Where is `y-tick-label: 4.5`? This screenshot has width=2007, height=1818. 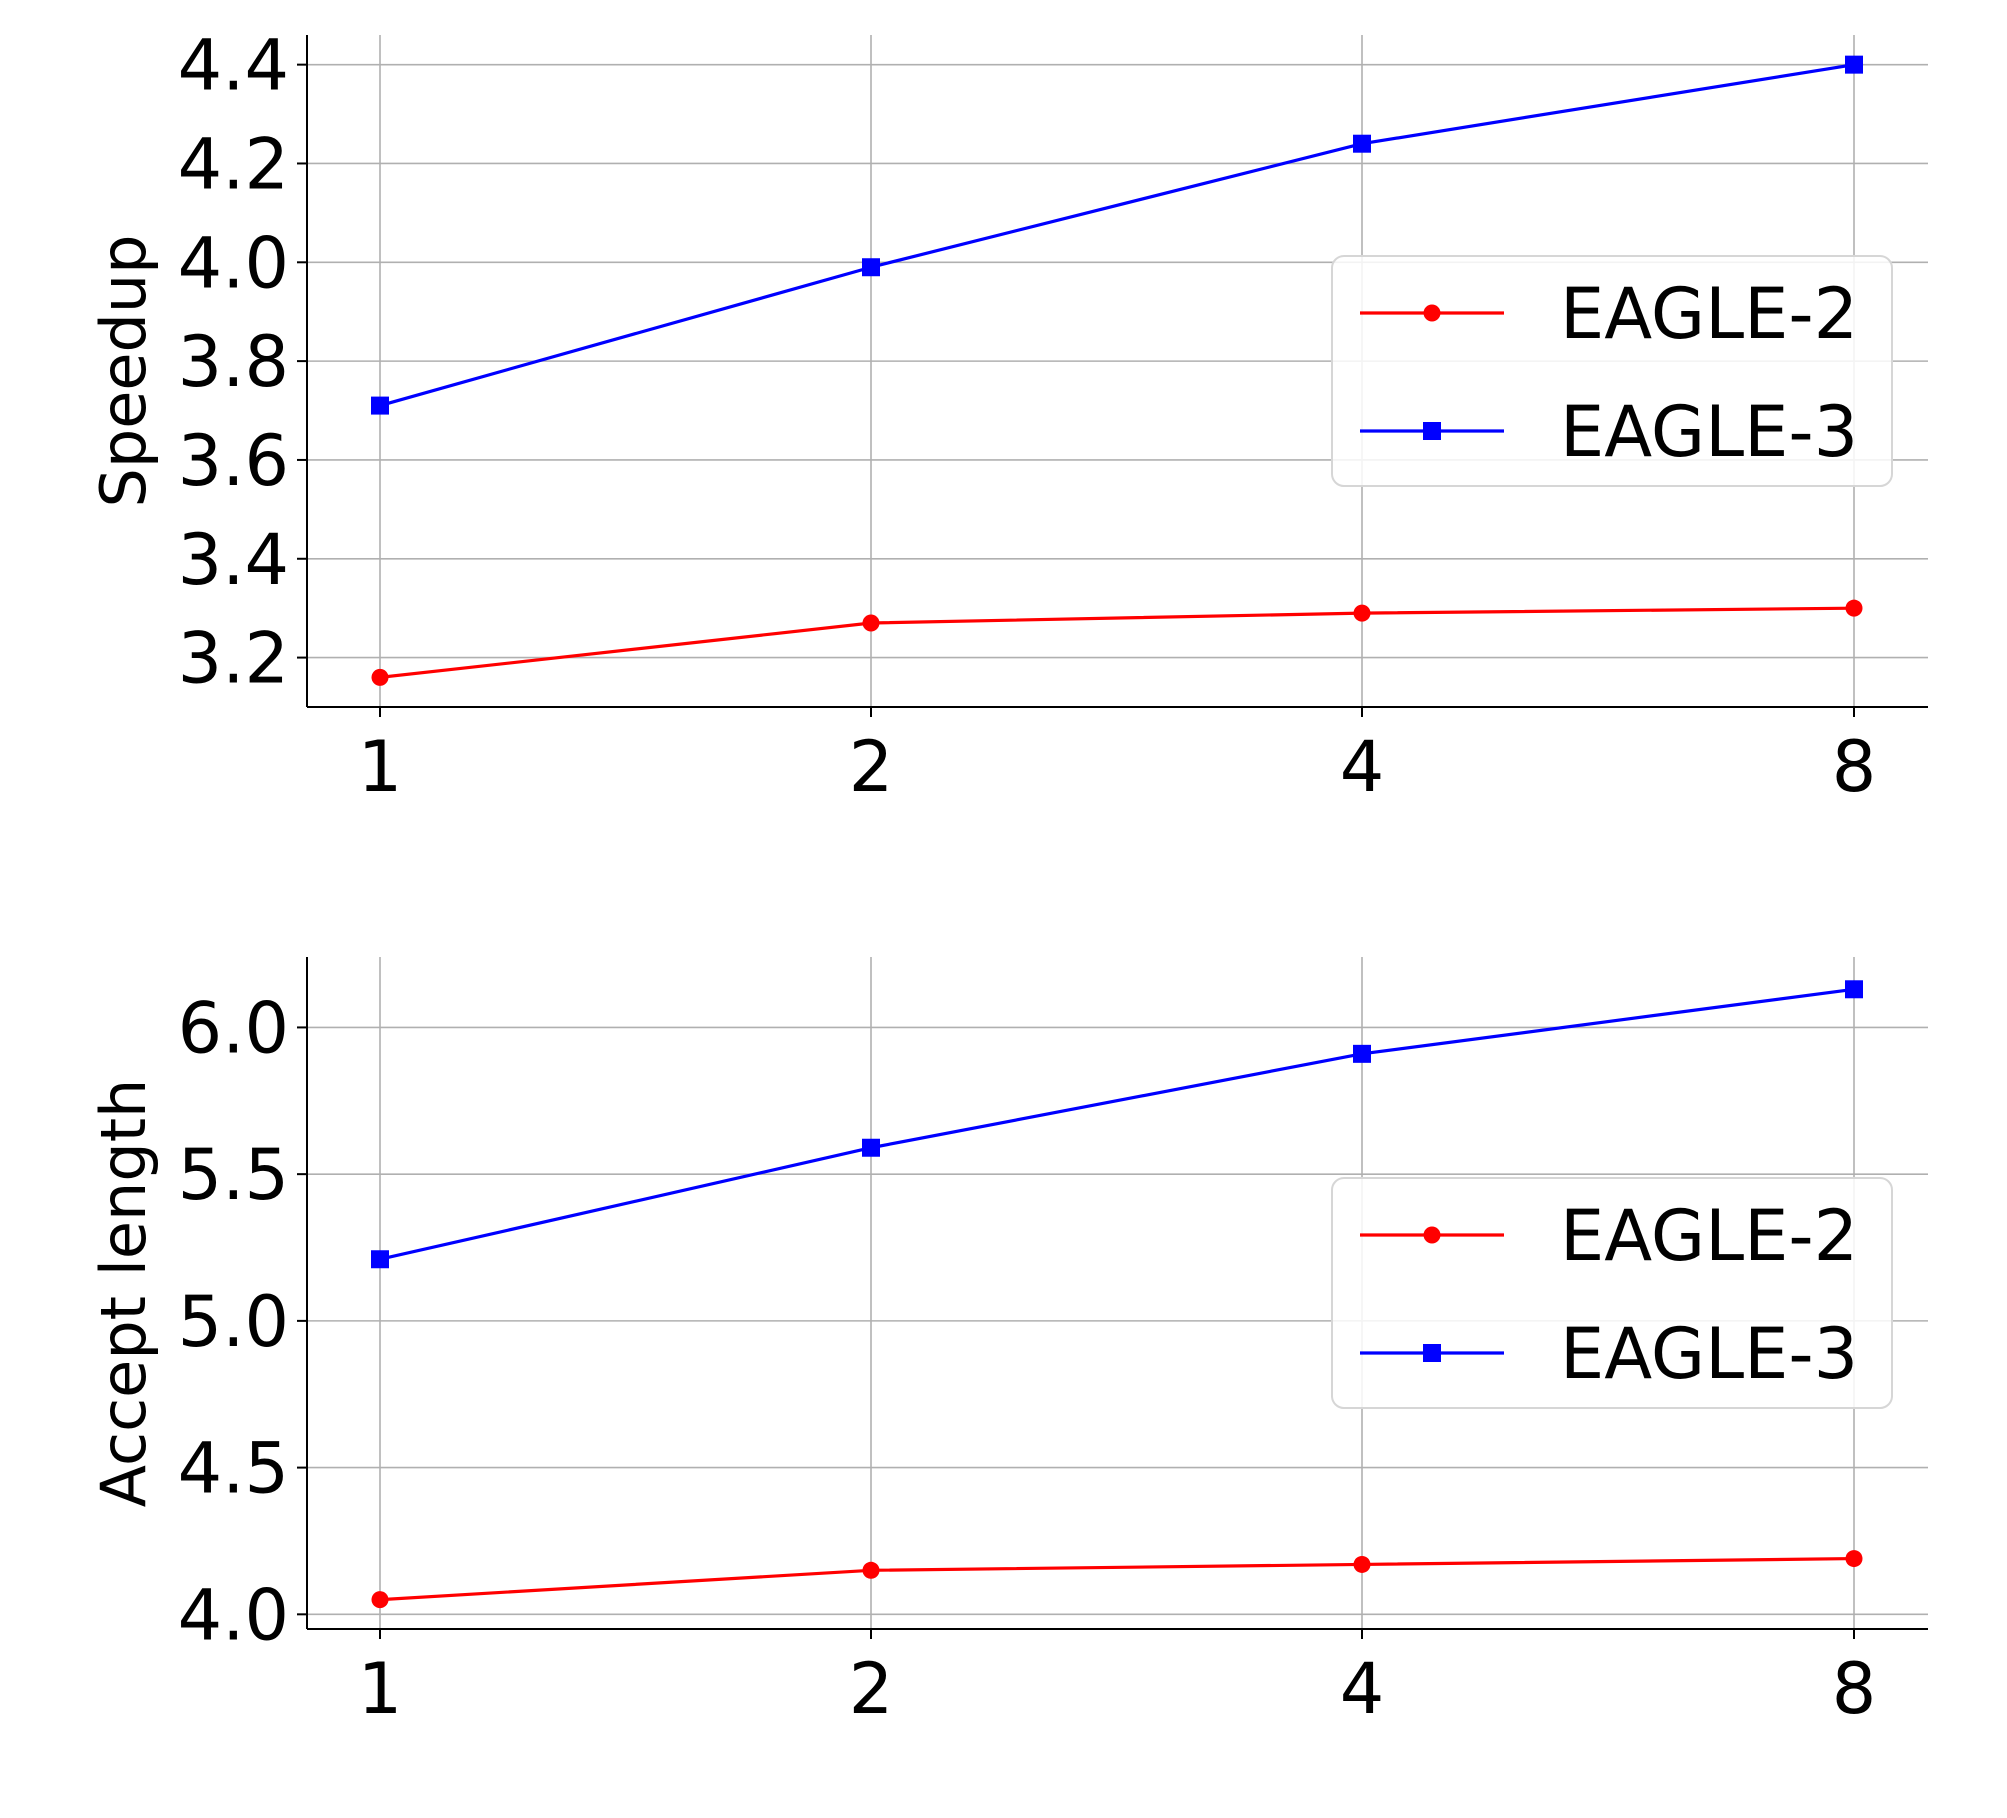 y-tick-label: 4.5 is located at coordinates (233, 1469).